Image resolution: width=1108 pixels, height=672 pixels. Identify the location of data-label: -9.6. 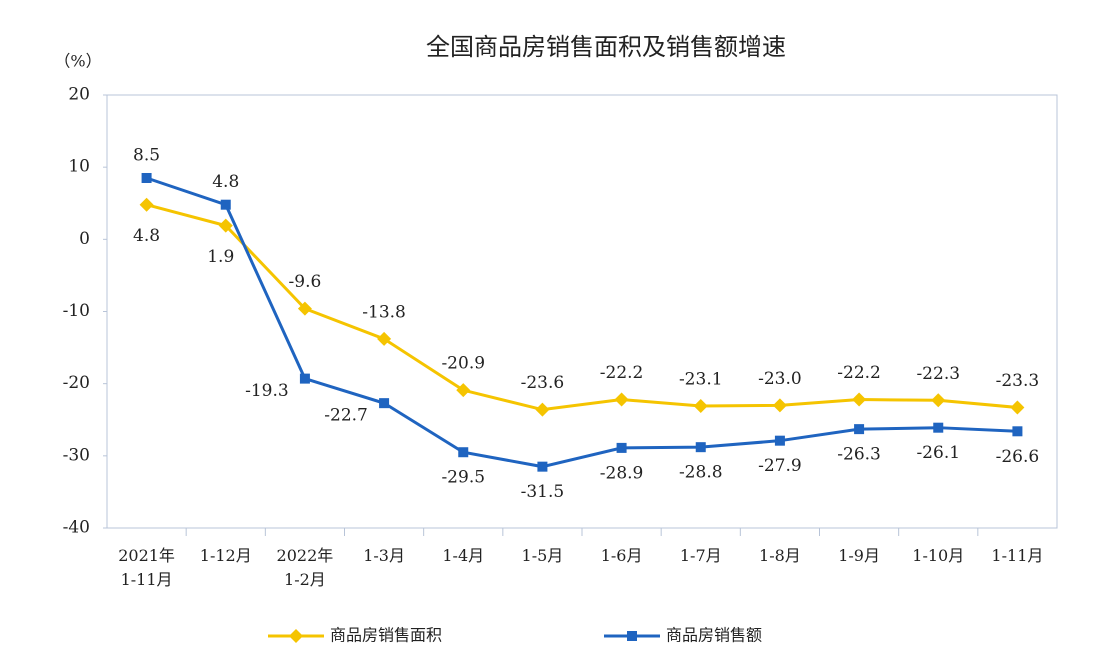
(305, 282).